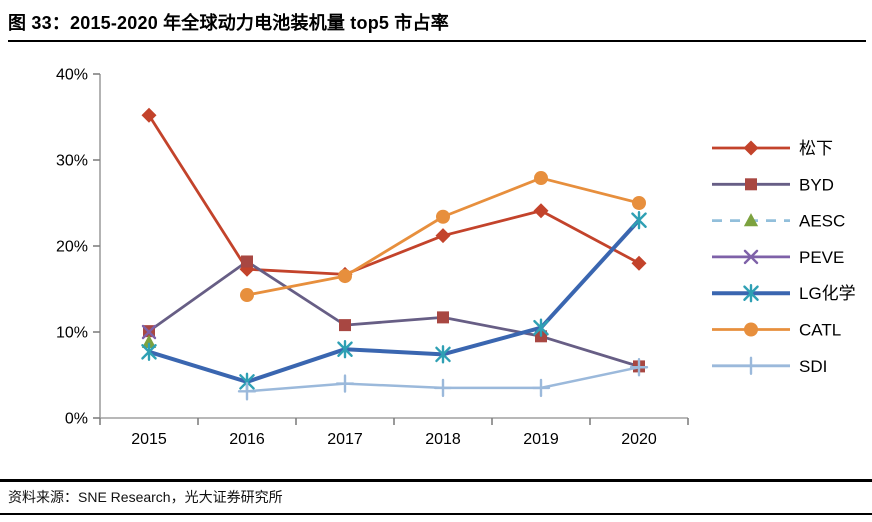 Image resolution: width=872 pixels, height=522 pixels. What do you see at coordinates (247, 439) in the screenshot?
I see `x-tick-label: 2016` at bounding box center [247, 439].